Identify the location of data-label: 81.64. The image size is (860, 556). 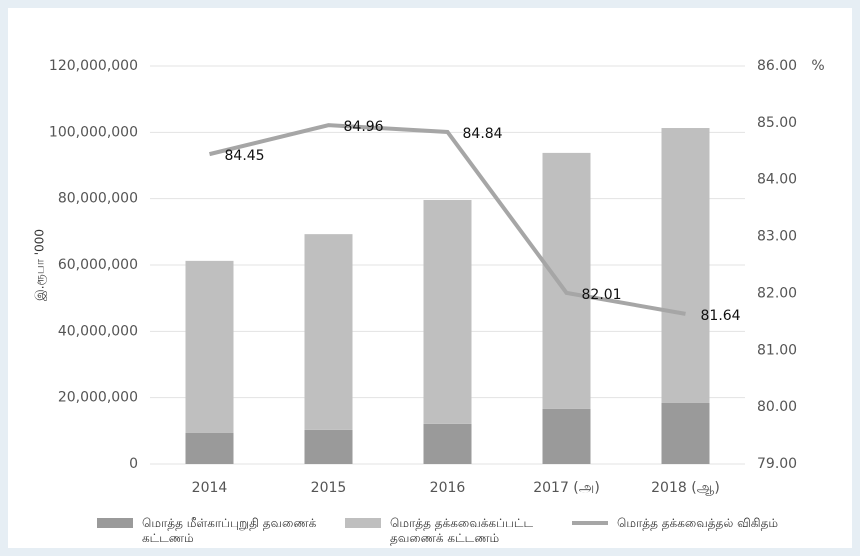
(721, 316).